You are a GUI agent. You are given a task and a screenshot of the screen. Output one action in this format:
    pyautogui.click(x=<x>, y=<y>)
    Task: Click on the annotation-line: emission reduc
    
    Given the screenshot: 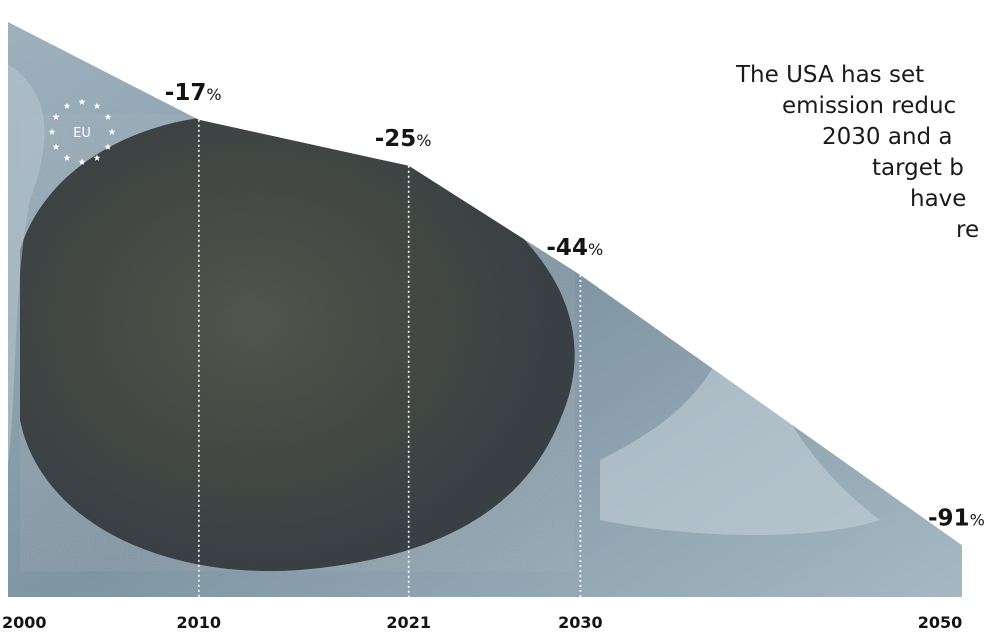 What is the action you would take?
    pyautogui.click(x=869, y=106)
    